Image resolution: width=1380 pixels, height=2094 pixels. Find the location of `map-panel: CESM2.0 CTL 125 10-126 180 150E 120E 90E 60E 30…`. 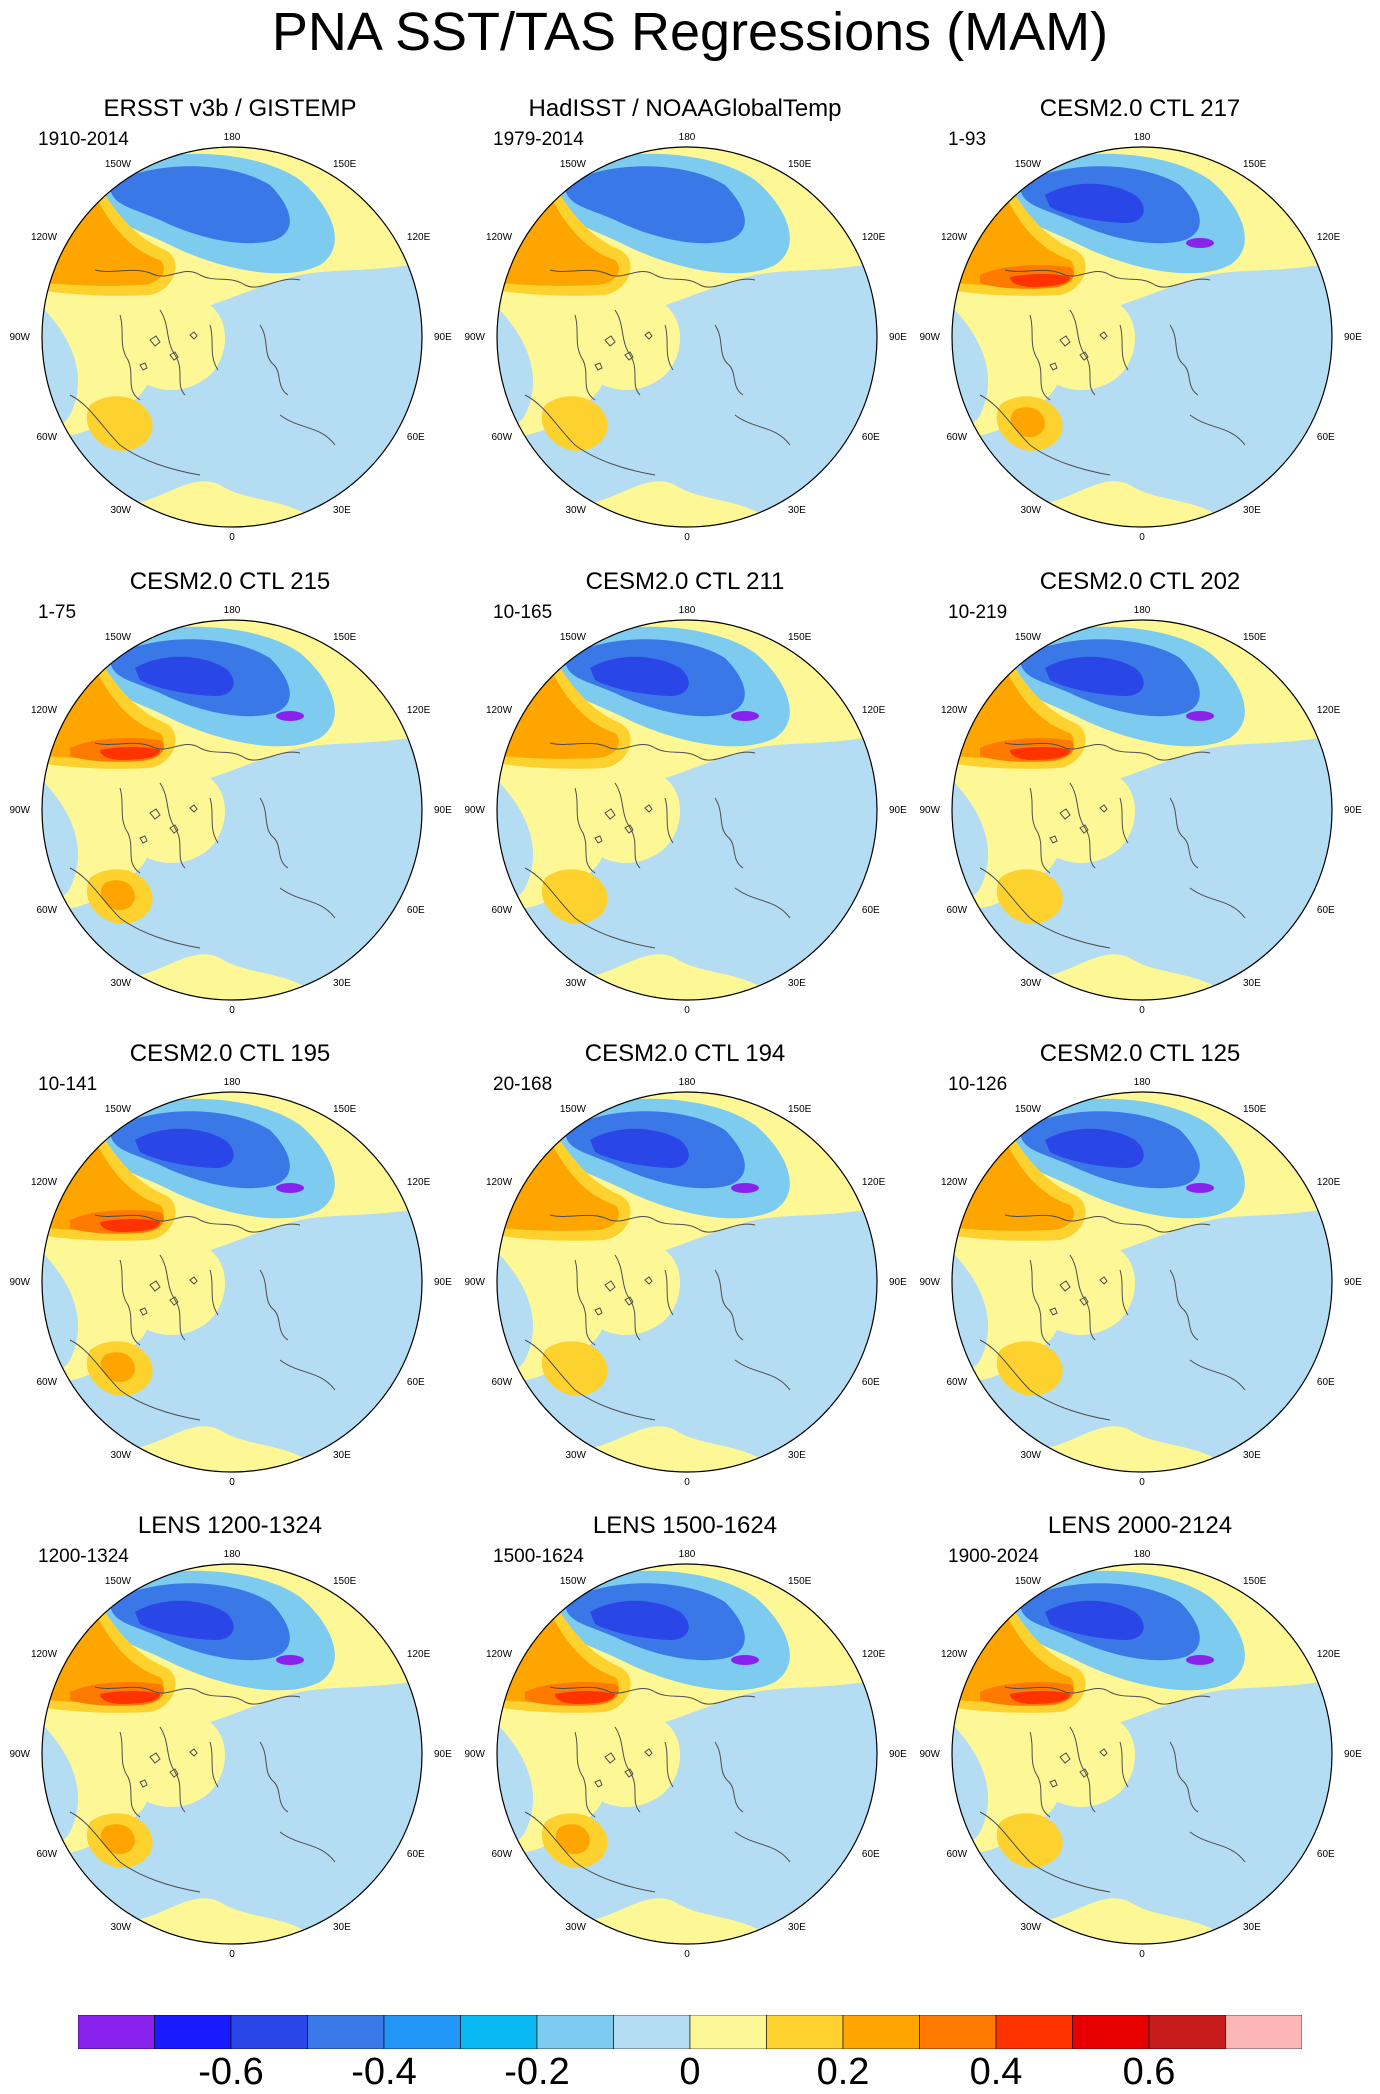

map-panel: CESM2.0 CTL 125 10-126 180 150E 120E 90E 60E 30… is located at coordinates (1140, 1277).